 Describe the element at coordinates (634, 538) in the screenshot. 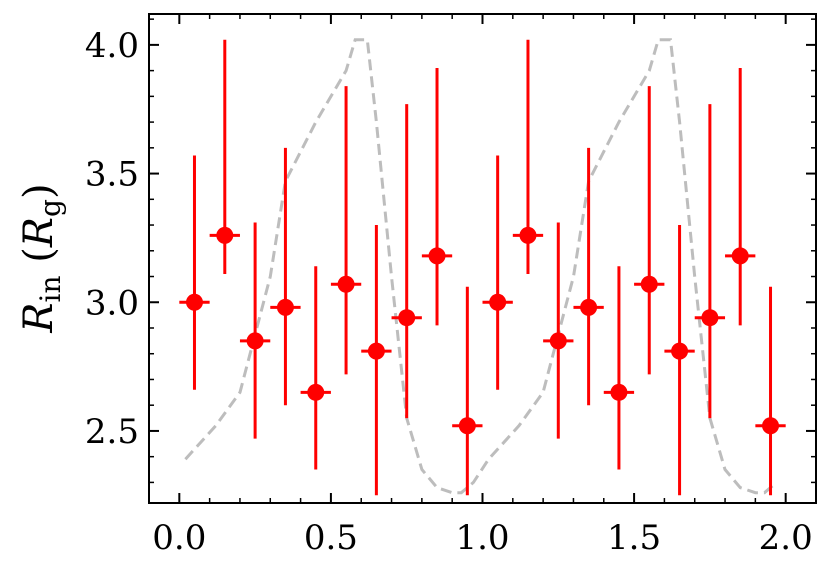

I see `x-tick-label: 1.5` at that location.